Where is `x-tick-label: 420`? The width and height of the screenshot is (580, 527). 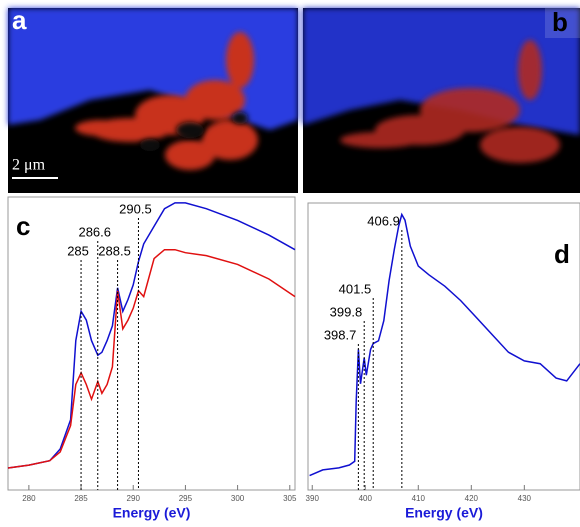 x-tick-label: 420 is located at coordinates (472, 498).